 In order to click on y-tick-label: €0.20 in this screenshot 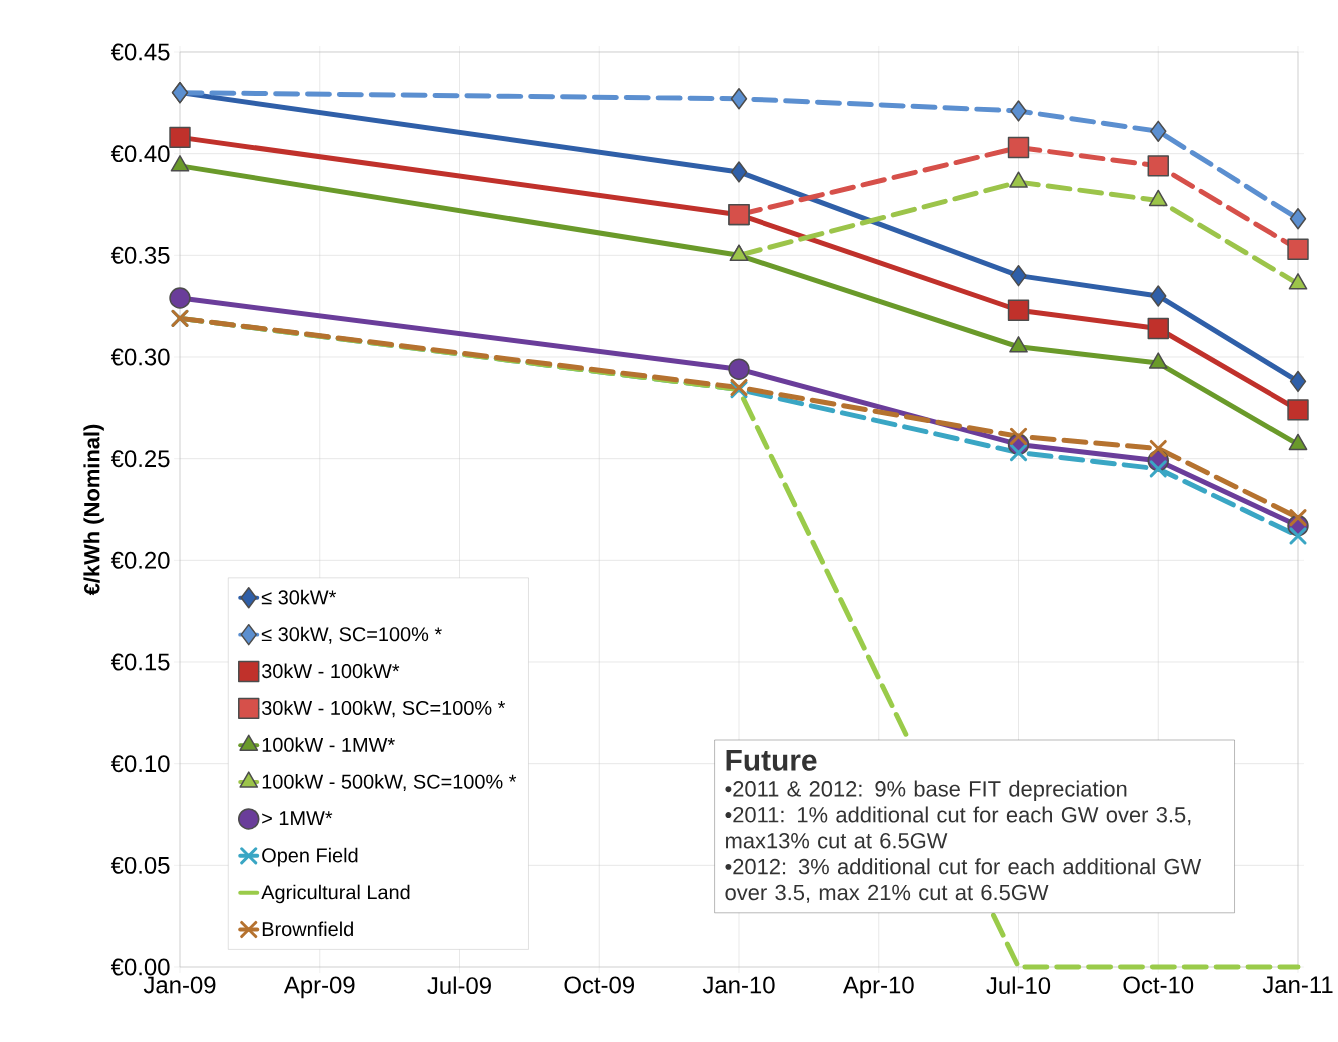, I will do `click(140, 560)`.